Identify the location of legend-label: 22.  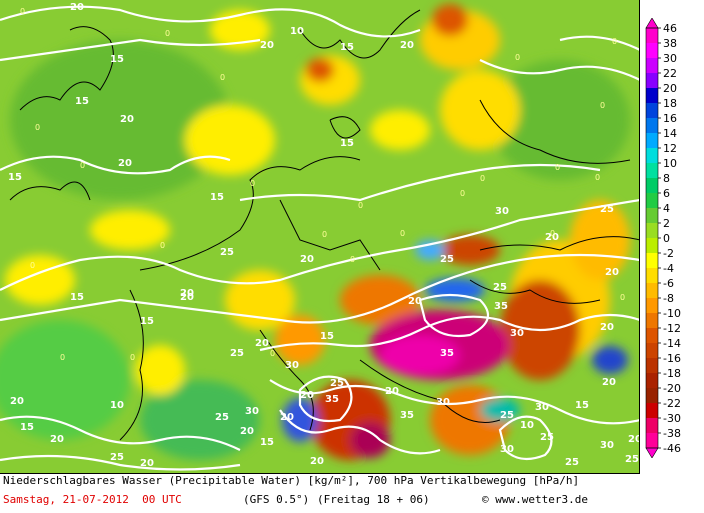
(670, 73).